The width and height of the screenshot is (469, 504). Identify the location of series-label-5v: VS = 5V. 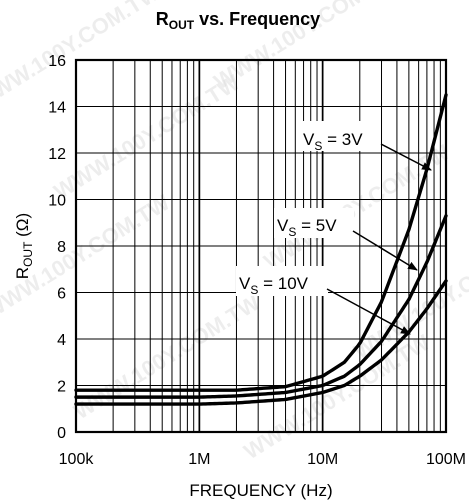
(307, 227).